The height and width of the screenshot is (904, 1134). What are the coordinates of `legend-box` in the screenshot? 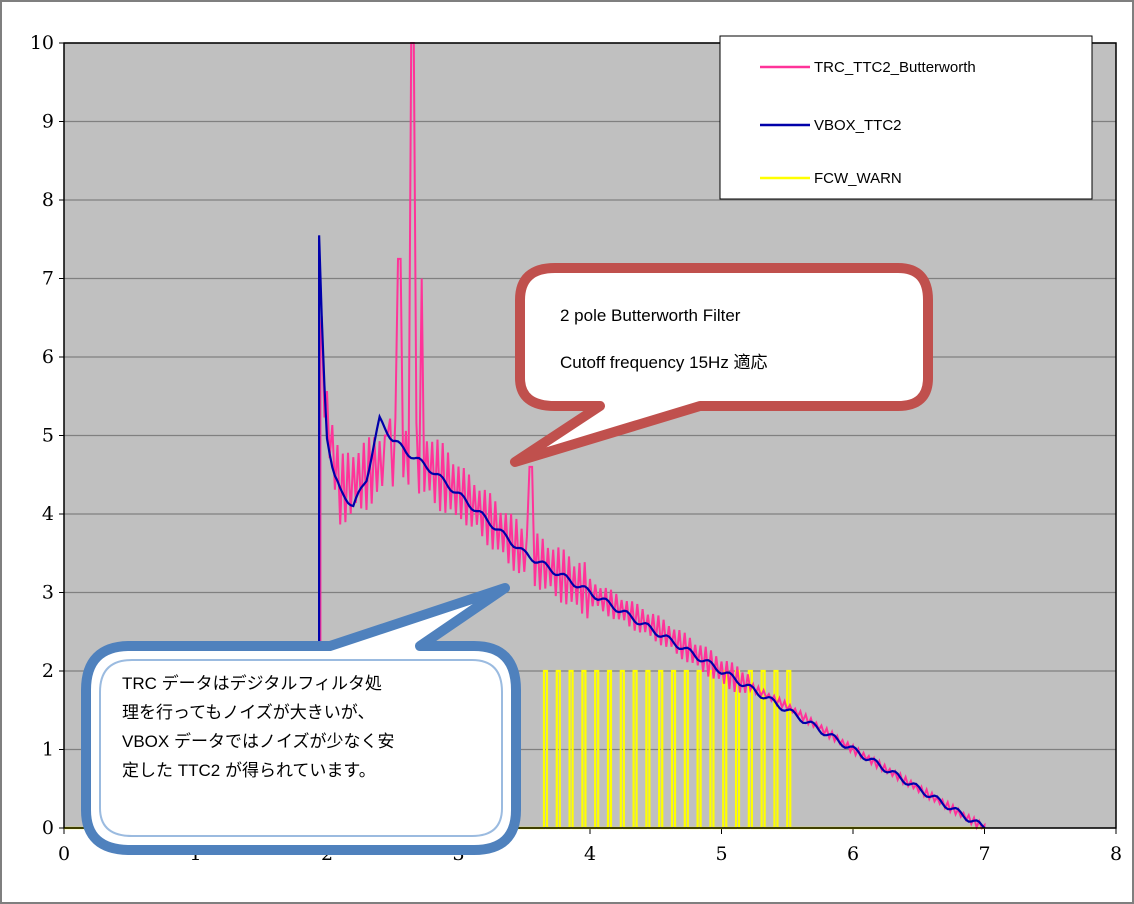 It's located at (906, 117).